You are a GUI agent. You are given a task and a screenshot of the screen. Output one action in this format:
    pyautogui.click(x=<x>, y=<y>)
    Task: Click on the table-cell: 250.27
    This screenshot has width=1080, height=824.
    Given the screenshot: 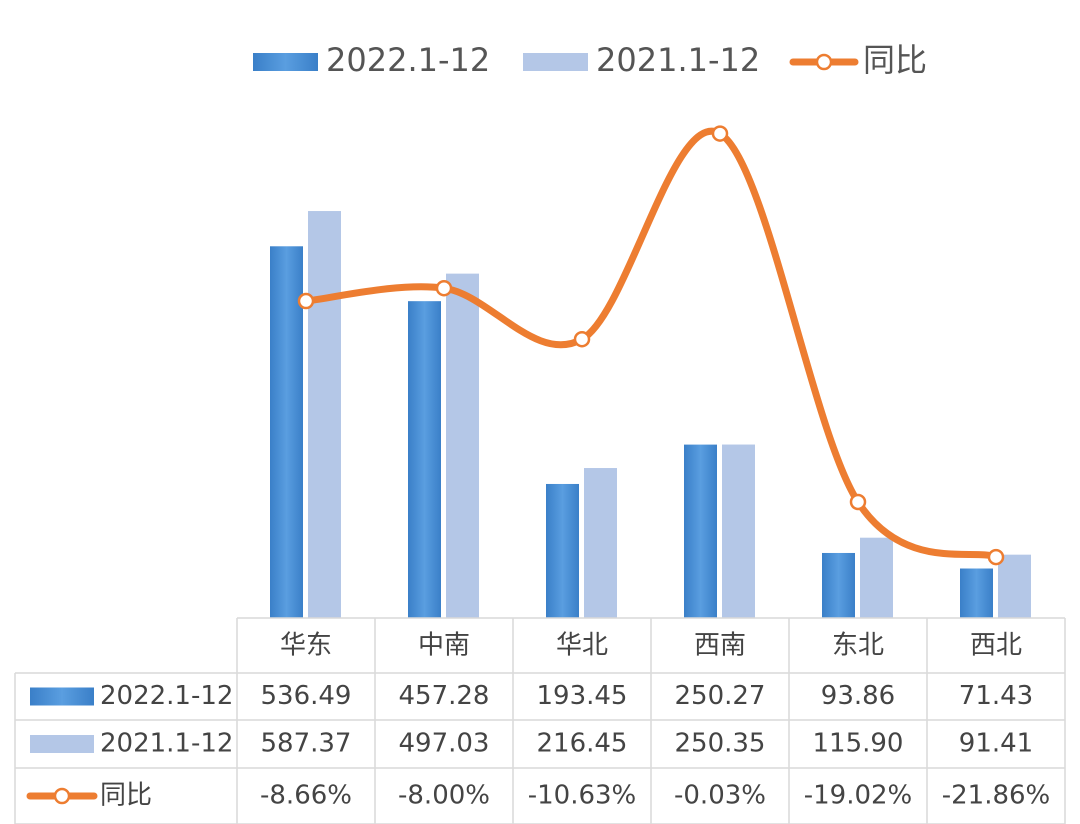 What is the action you would take?
    pyautogui.click(x=720, y=696)
    